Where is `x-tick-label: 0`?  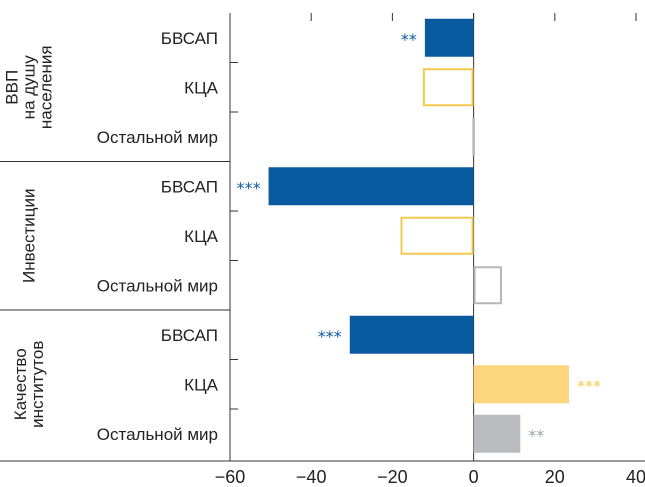
x-tick-label: 0 is located at coordinates (474, 477).